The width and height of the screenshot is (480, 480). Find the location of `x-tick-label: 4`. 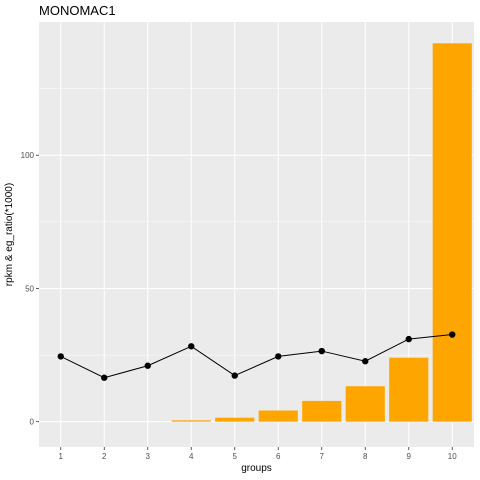

x-tick-label: 4 is located at coordinates (191, 456).